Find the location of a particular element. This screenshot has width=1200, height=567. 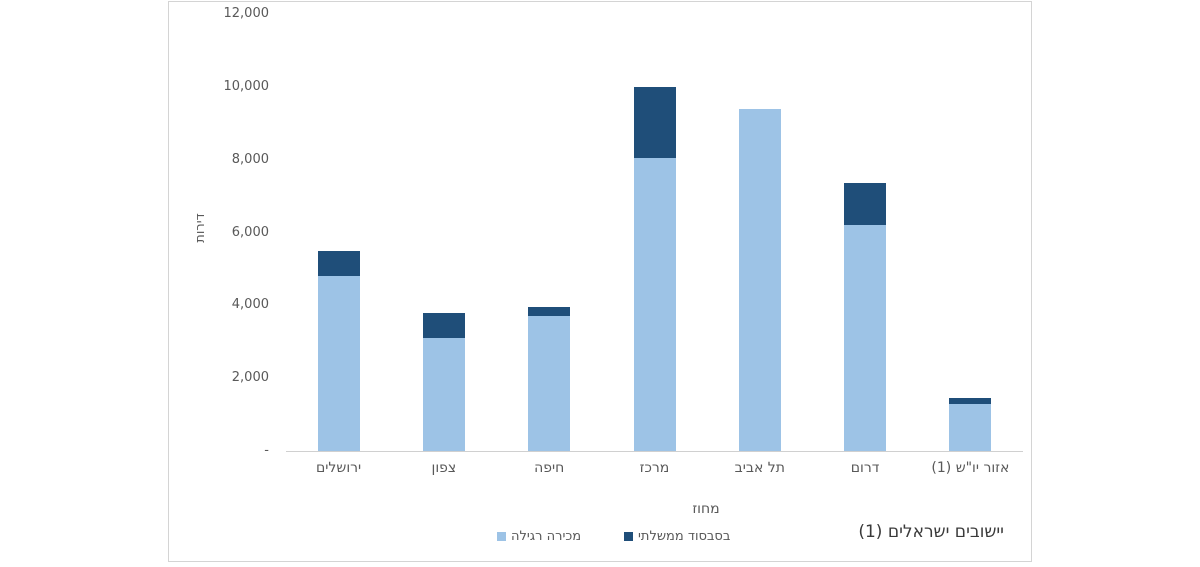

x-axis-category-label: צפון is located at coordinates (444, 468).